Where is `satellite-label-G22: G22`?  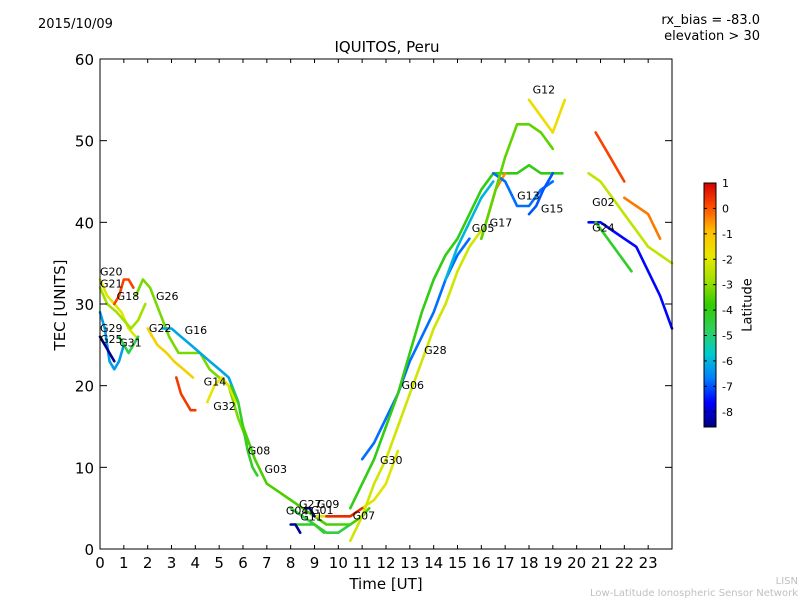 satellite-label-G22: G22 is located at coordinates (160, 328).